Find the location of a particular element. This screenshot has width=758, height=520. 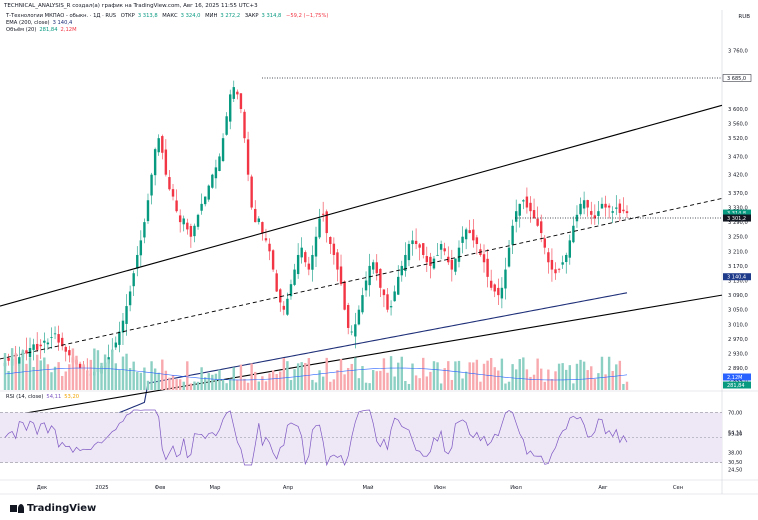

rsi-legend: RSI (14, close) 54,11 53,20 is located at coordinates (44, 397).